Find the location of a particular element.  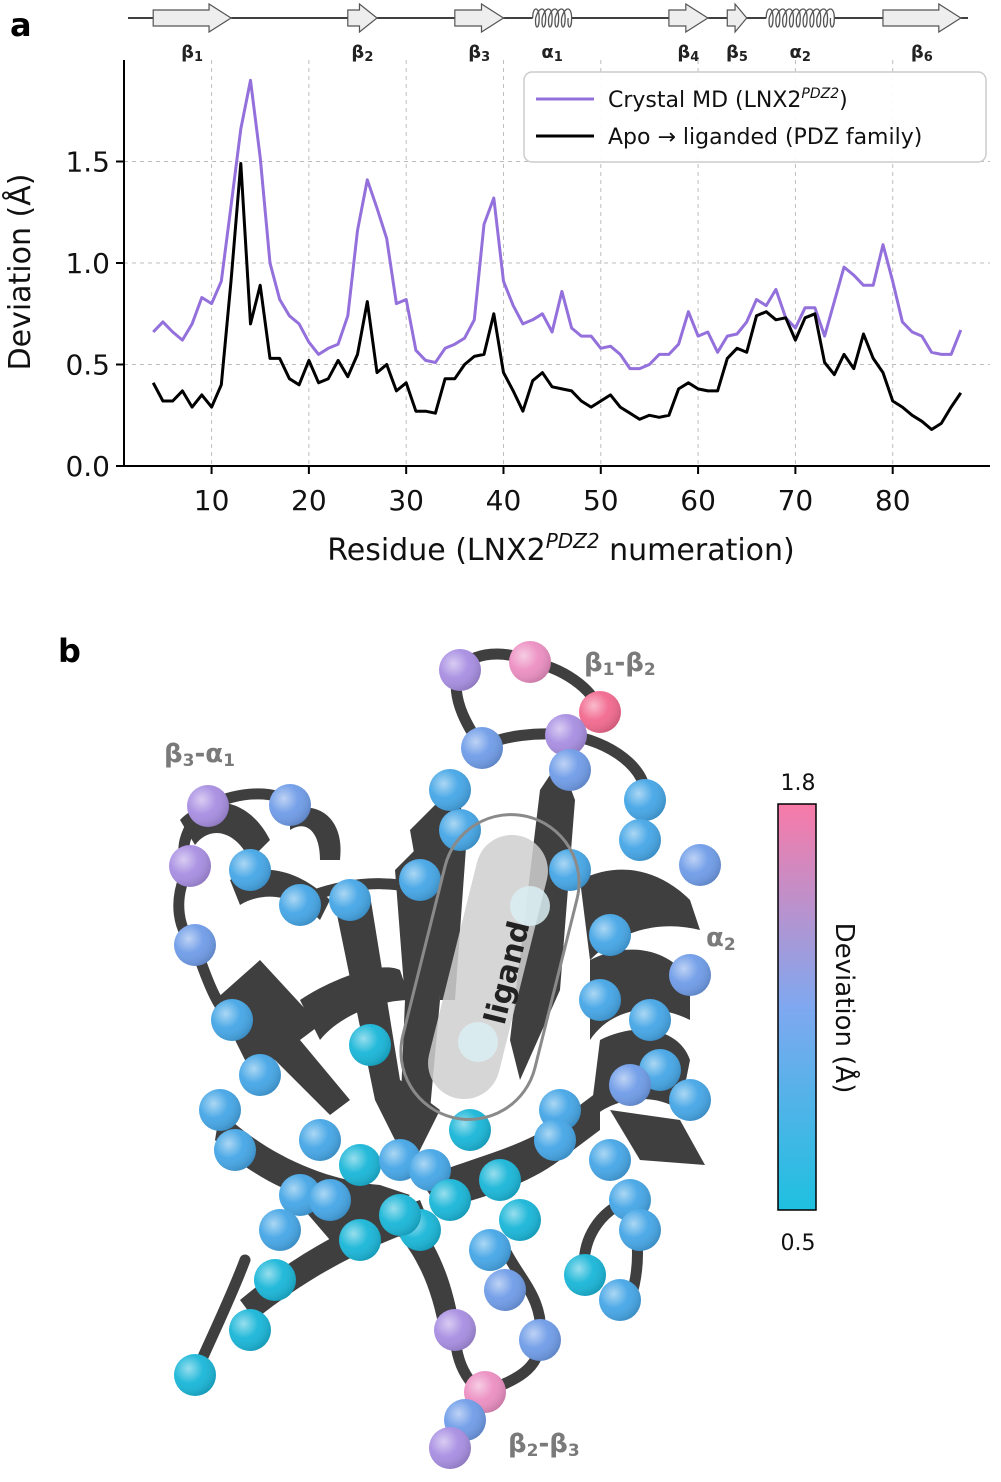

y-tick-label: 1.0 is located at coordinates (87, 263).